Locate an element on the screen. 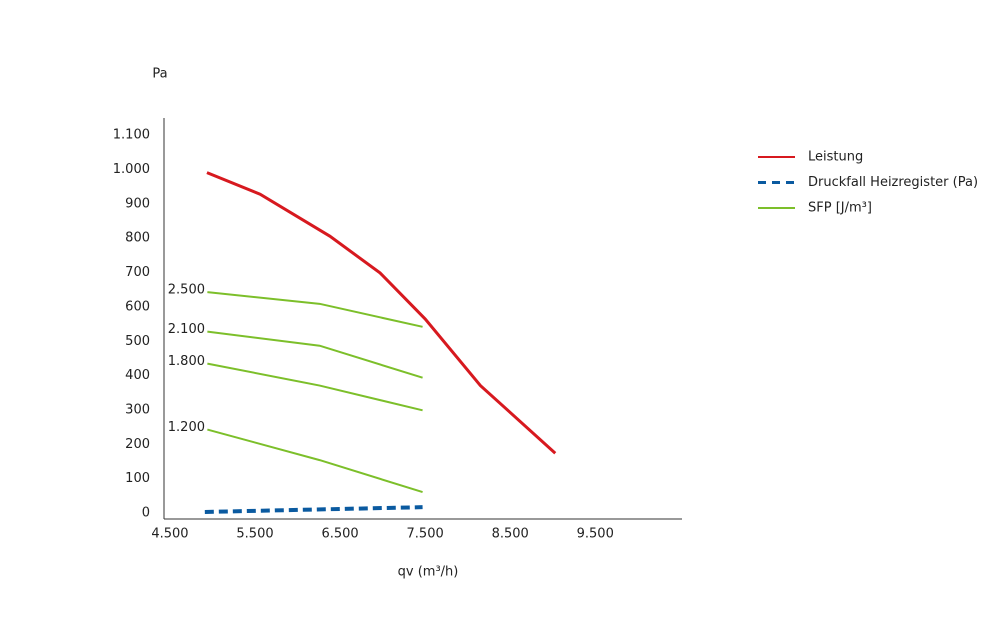 The width and height of the screenshot is (990, 627). x-tick-label: 6.500 is located at coordinates (339, 534).